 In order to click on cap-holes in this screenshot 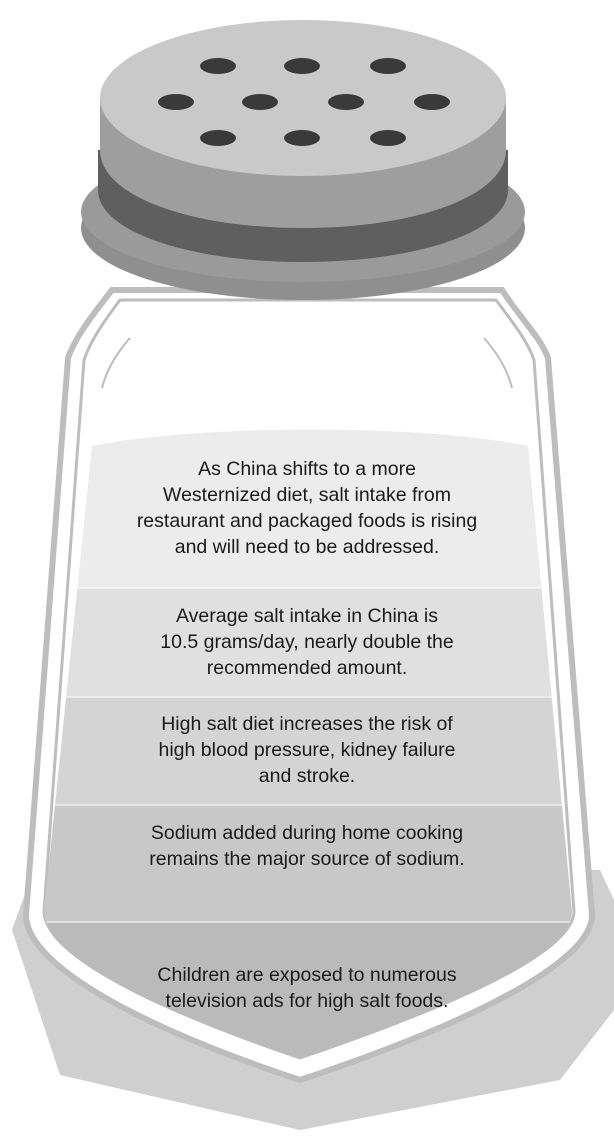, I will do `click(304, 102)`.